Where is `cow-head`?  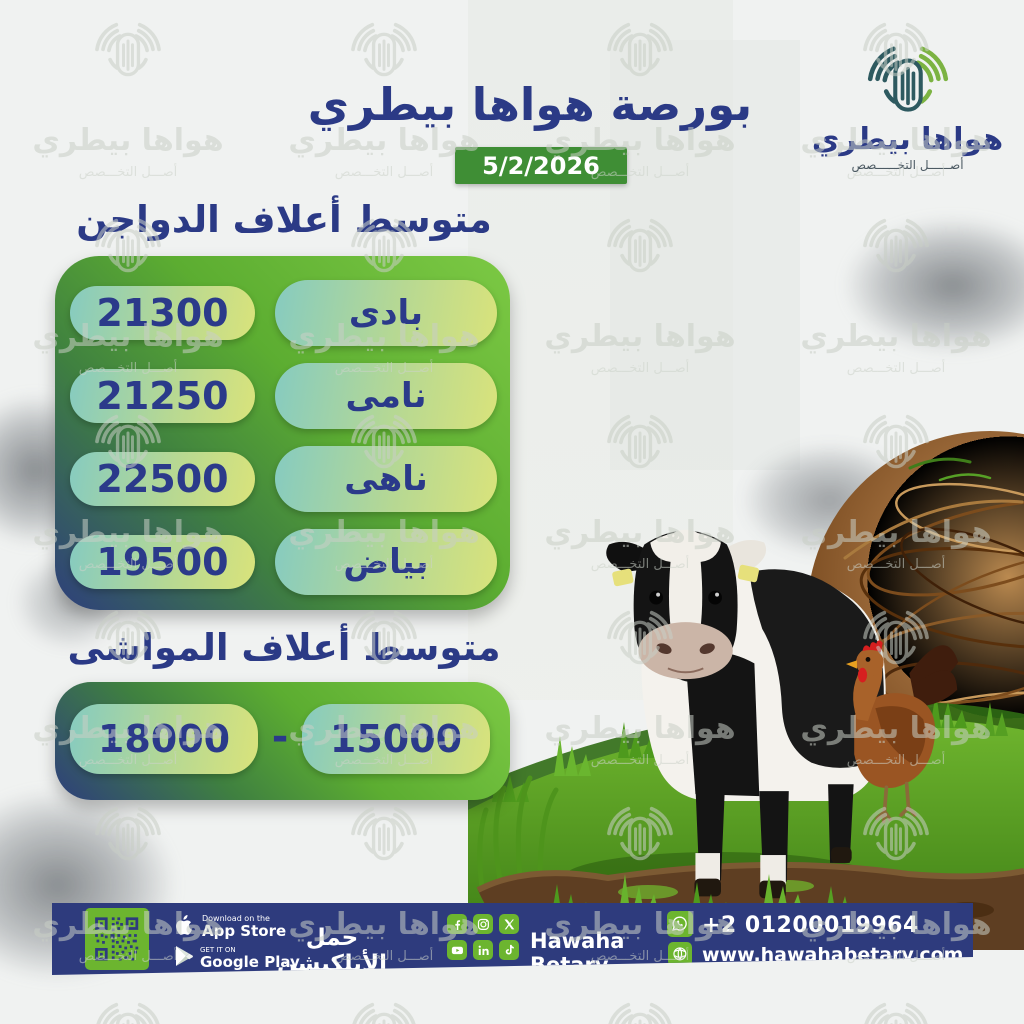
cow-head is located at coordinates (686, 605).